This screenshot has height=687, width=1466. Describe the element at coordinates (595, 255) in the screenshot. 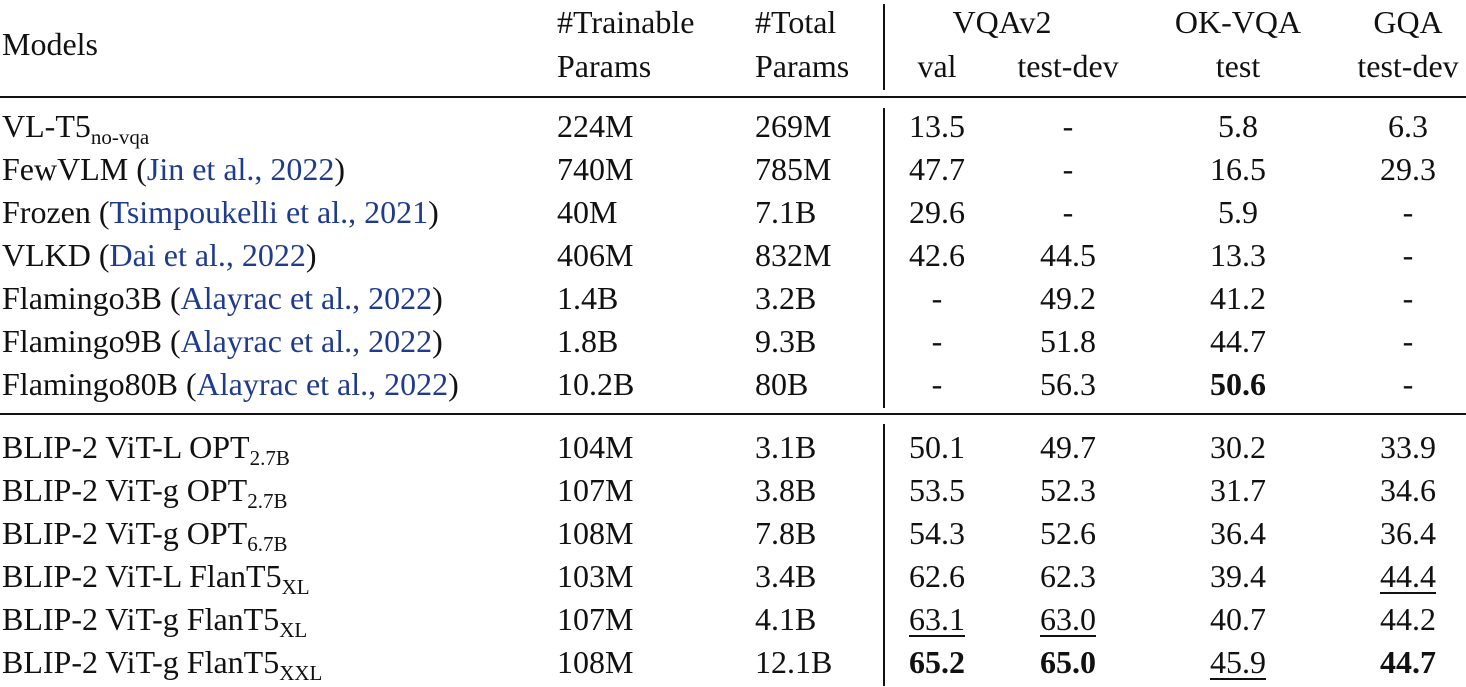

I see `cell-value: 406M` at that location.